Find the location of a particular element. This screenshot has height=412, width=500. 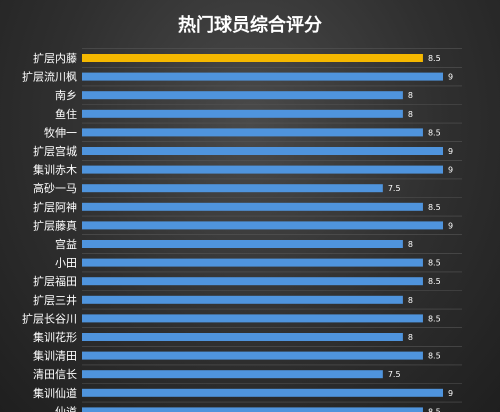

category-label: 扩层长谷川 is located at coordinates (49, 318).